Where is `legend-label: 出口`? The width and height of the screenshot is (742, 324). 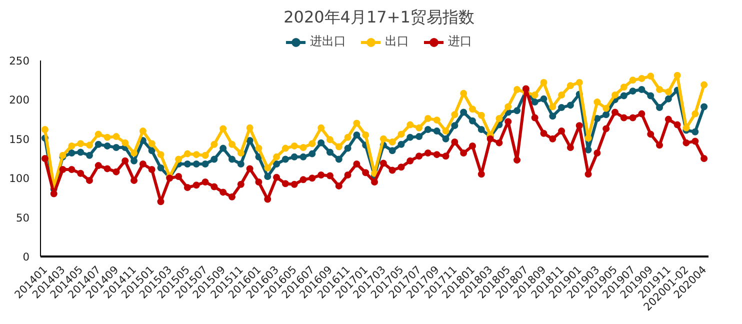 legend-label: 出口 is located at coordinates (397, 41).